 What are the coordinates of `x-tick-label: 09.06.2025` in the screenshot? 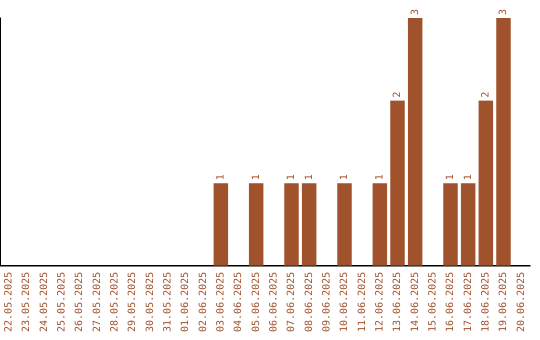 It's located at (326, 302).